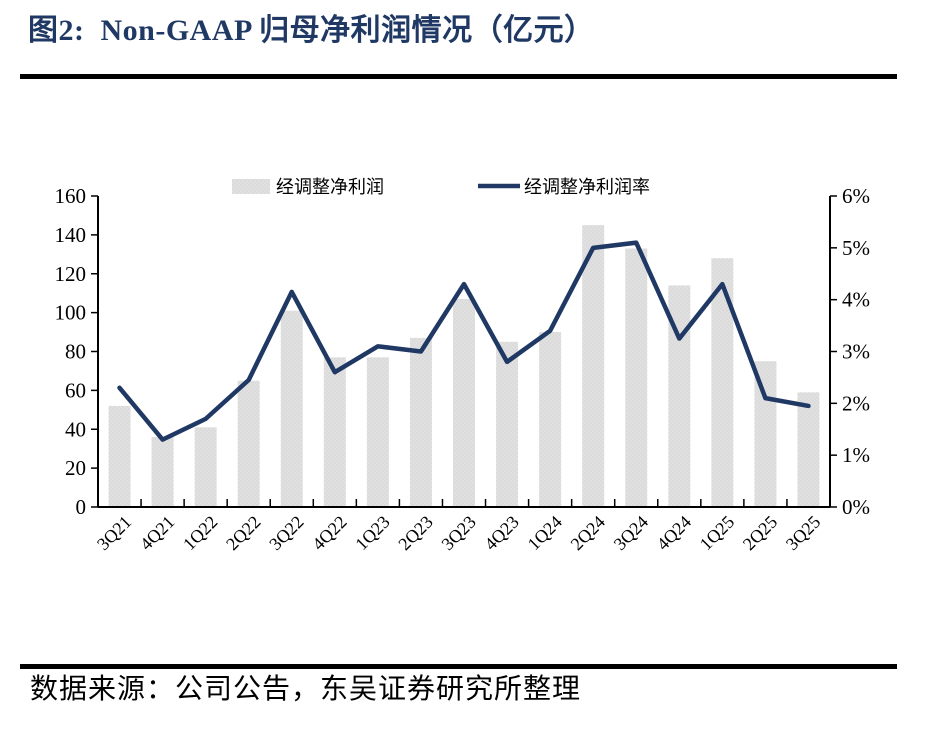  I want to click on left-tick-label: 20, so click(75, 468).